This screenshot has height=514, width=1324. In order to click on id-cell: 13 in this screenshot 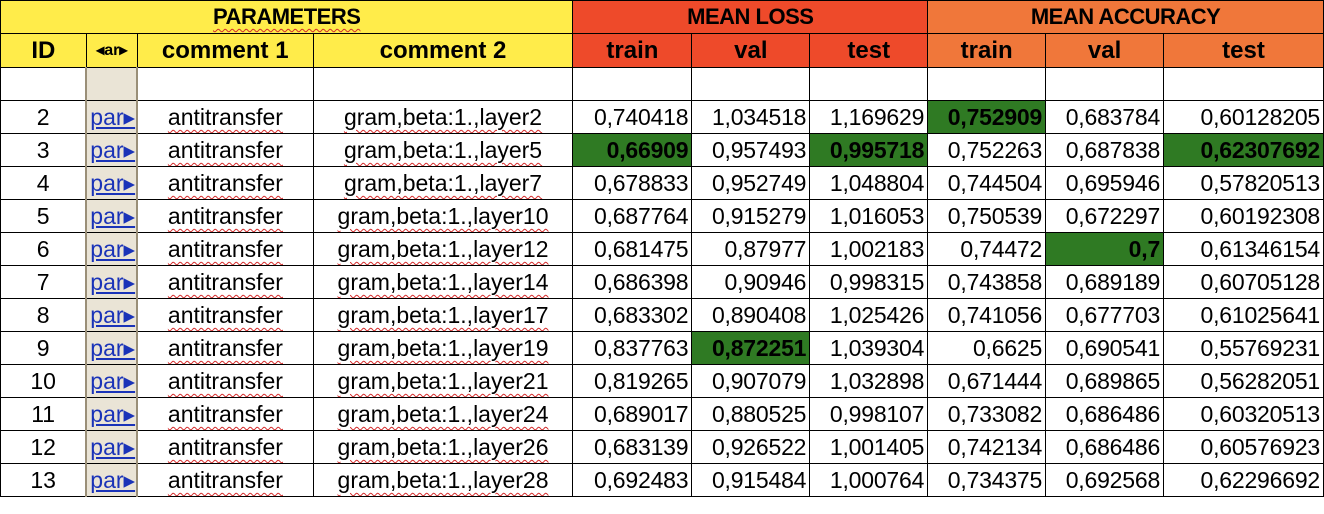, I will do `click(43, 480)`.